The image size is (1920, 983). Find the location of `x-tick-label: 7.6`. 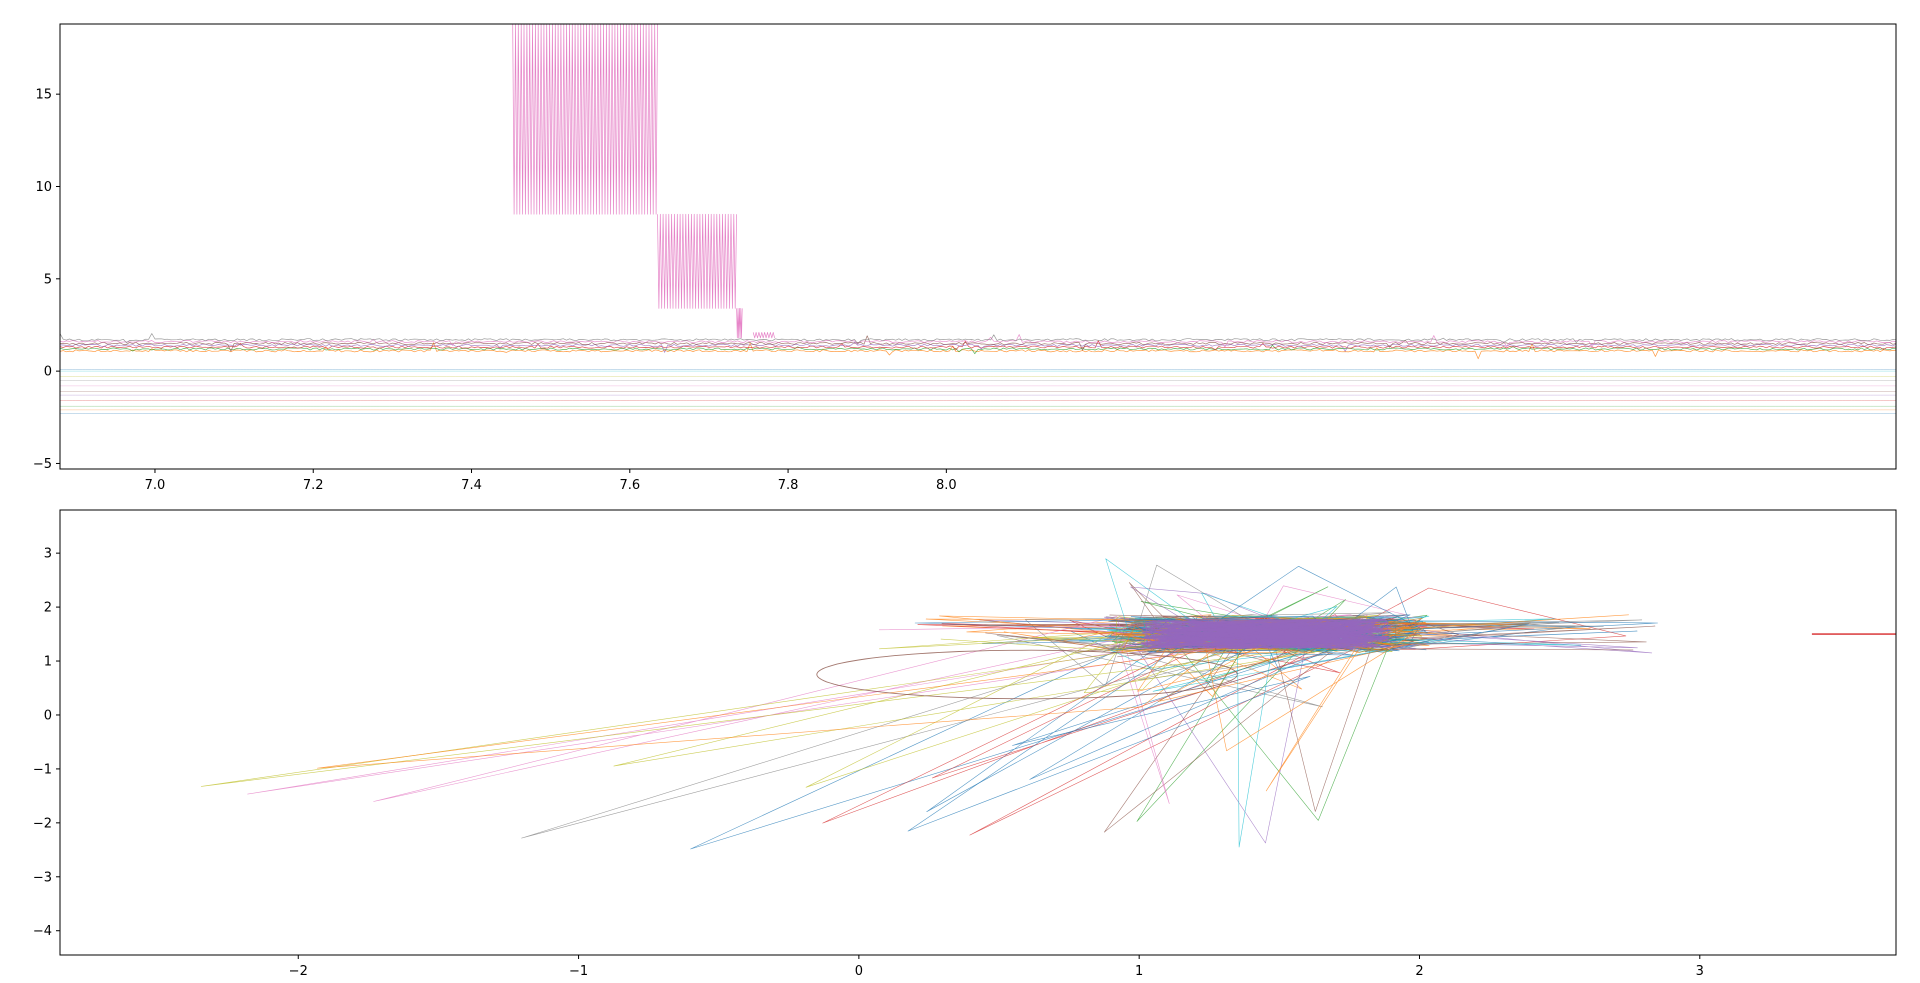

x-tick-label: 7.6 is located at coordinates (629, 485).